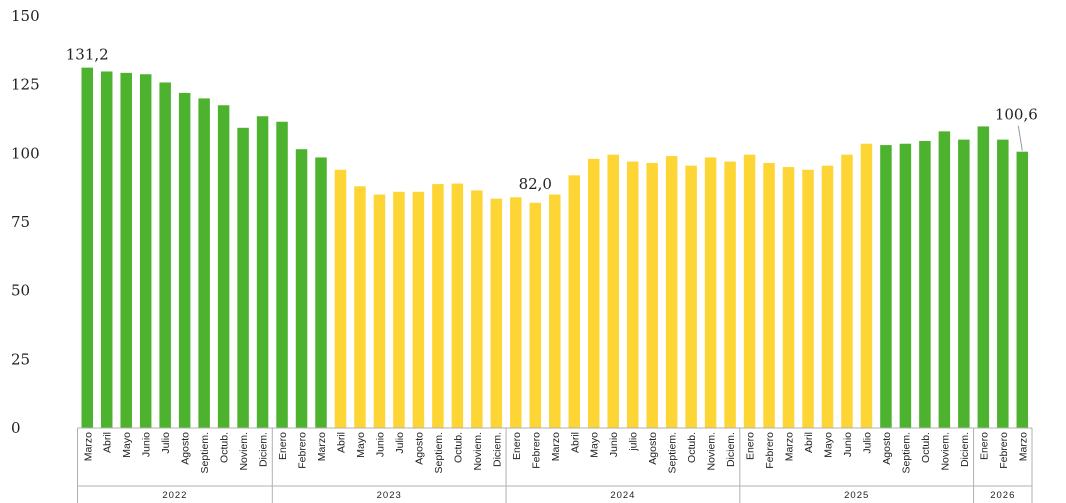 The image size is (1066, 503). What do you see at coordinates (20, 291) in the screenshot?
I see `y-tick-label: 50` at bounding box center [20, 291].